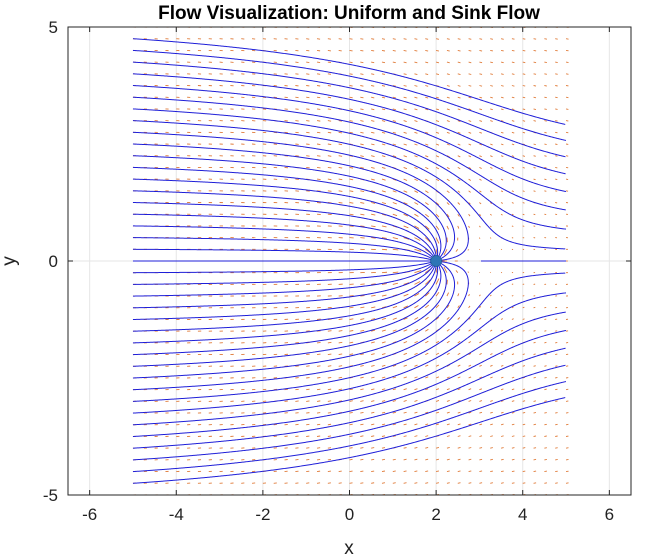 The width and height of the screenshot is (650, 558). I want to click on y-tick-label: -5, so click(50, 495).